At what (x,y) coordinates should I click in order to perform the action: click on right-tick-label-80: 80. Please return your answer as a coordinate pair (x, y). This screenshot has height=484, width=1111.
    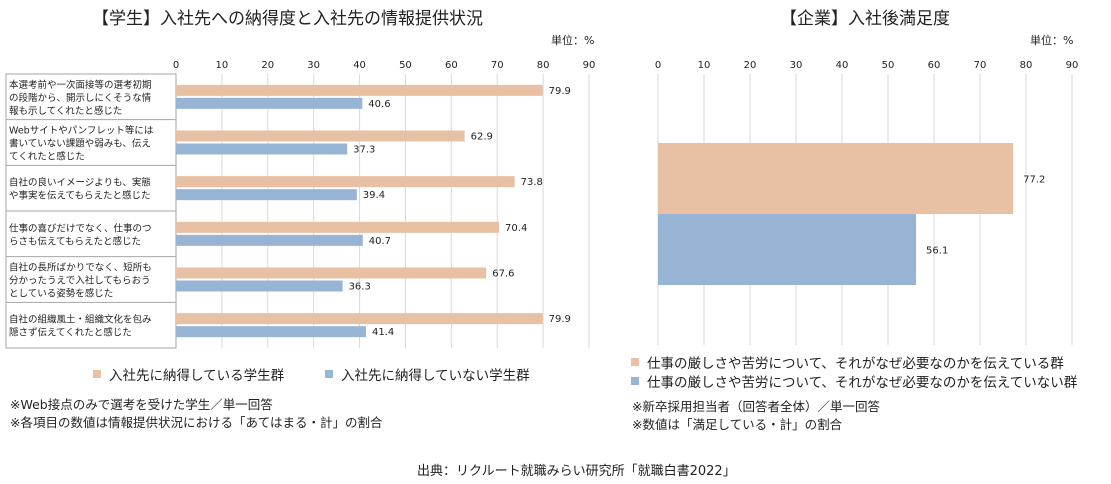
    Looking at the image, I should click on (1026, 65).